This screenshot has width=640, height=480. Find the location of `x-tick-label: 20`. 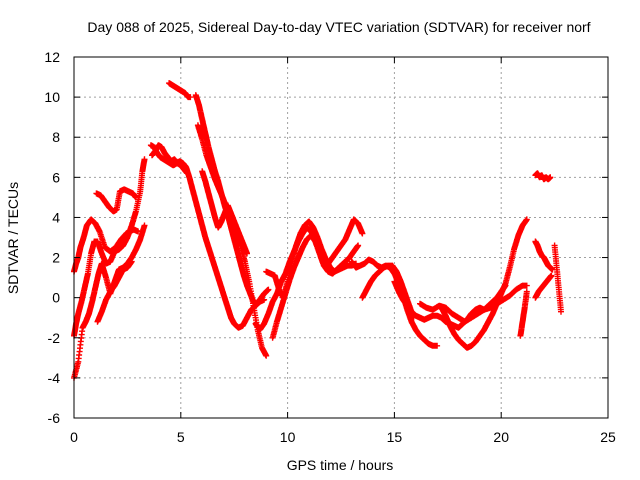

x-tick-label: 20 is located at coordinates (501, 437).